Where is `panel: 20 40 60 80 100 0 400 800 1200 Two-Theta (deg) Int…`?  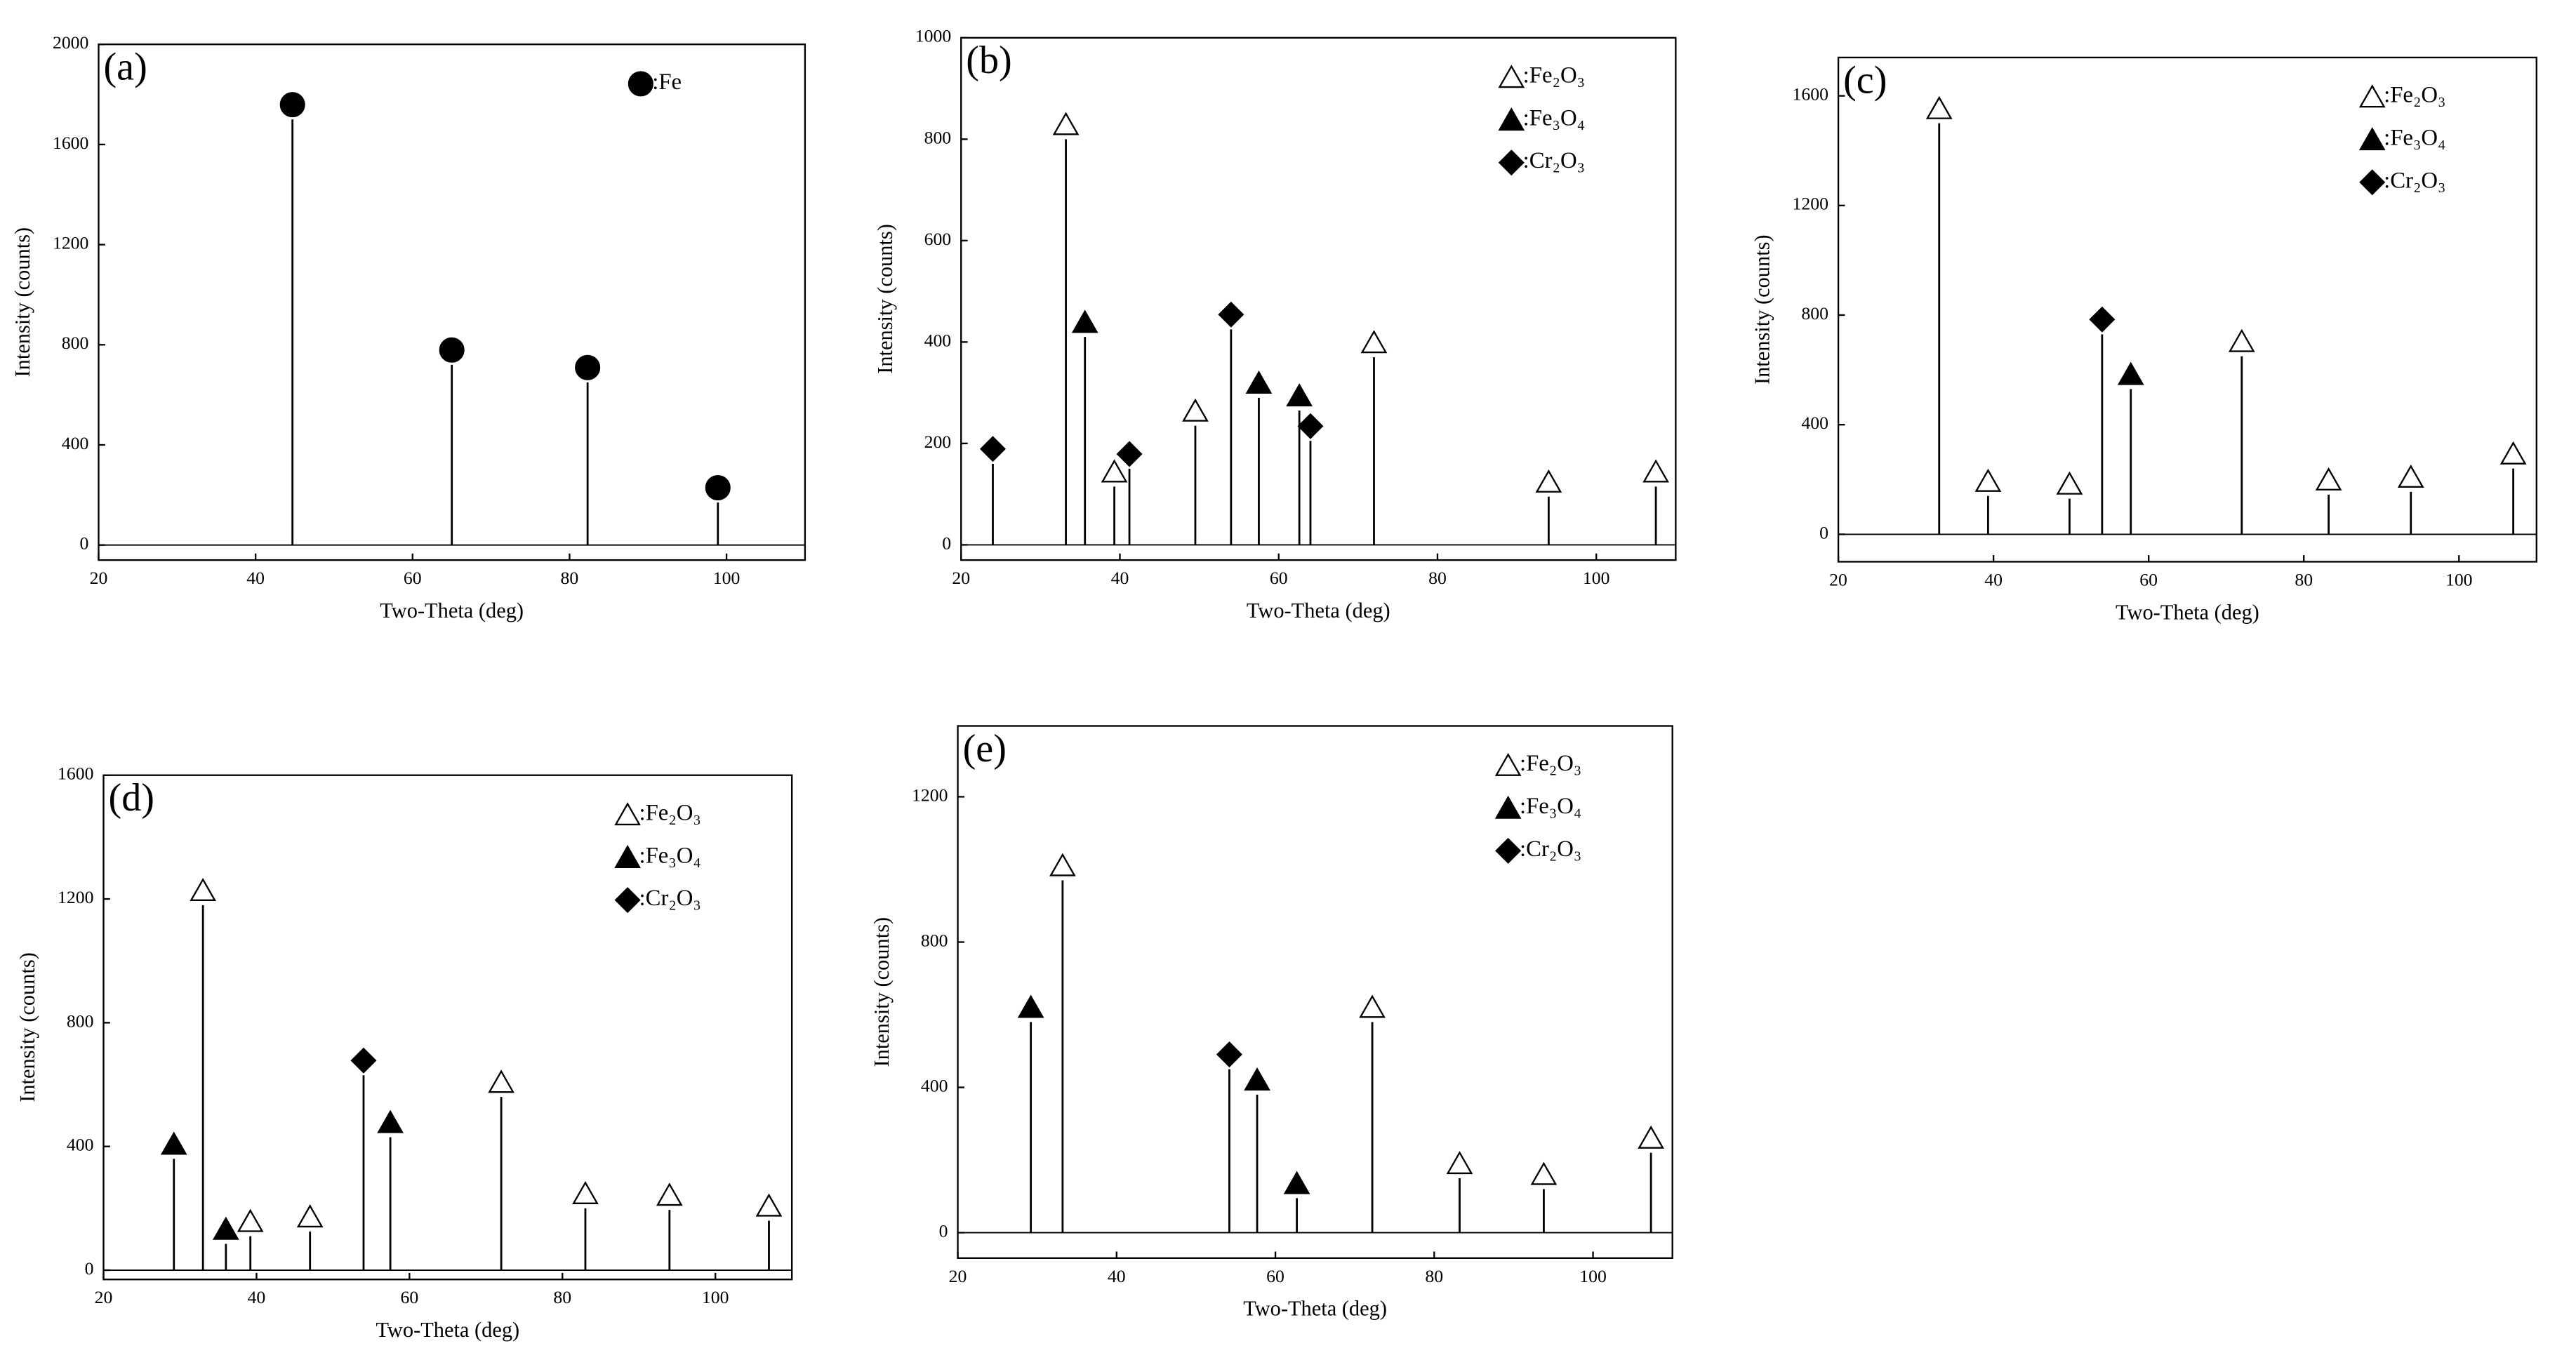 panel: 20 40 60 80 100 0 400 800 1200 Two-Theta (deg) Int… is located at coordinates (1272, 1023).